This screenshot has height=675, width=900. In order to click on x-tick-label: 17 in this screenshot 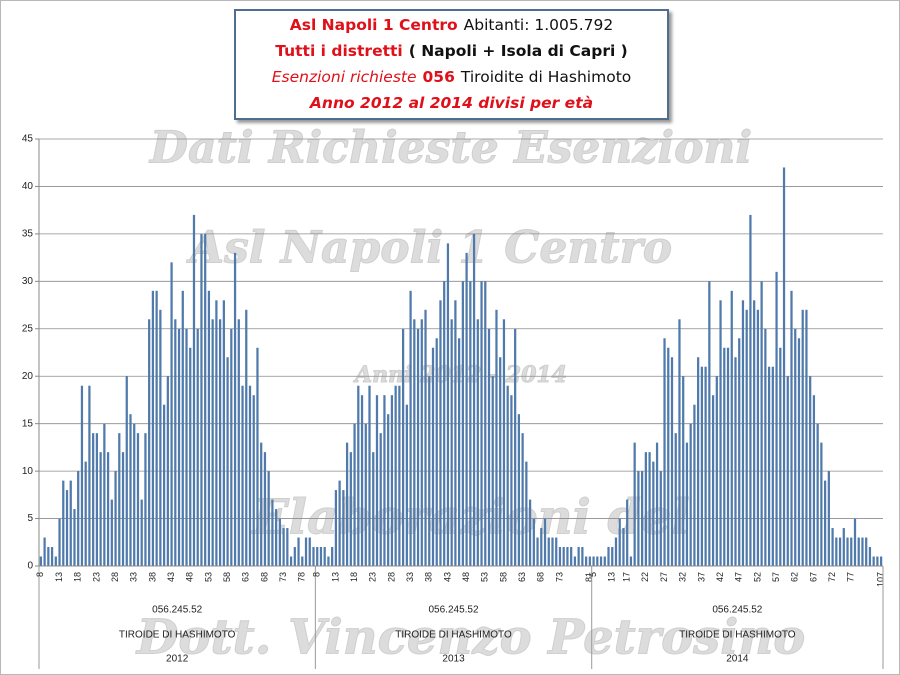, I will do `click(627, 577)`.